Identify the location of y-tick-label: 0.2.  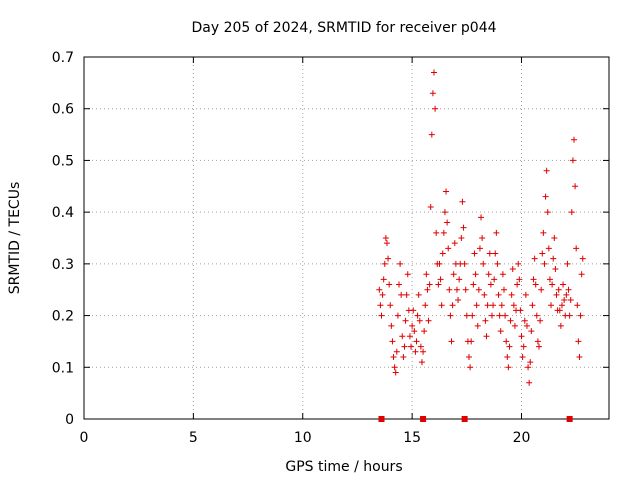
(63, 317).